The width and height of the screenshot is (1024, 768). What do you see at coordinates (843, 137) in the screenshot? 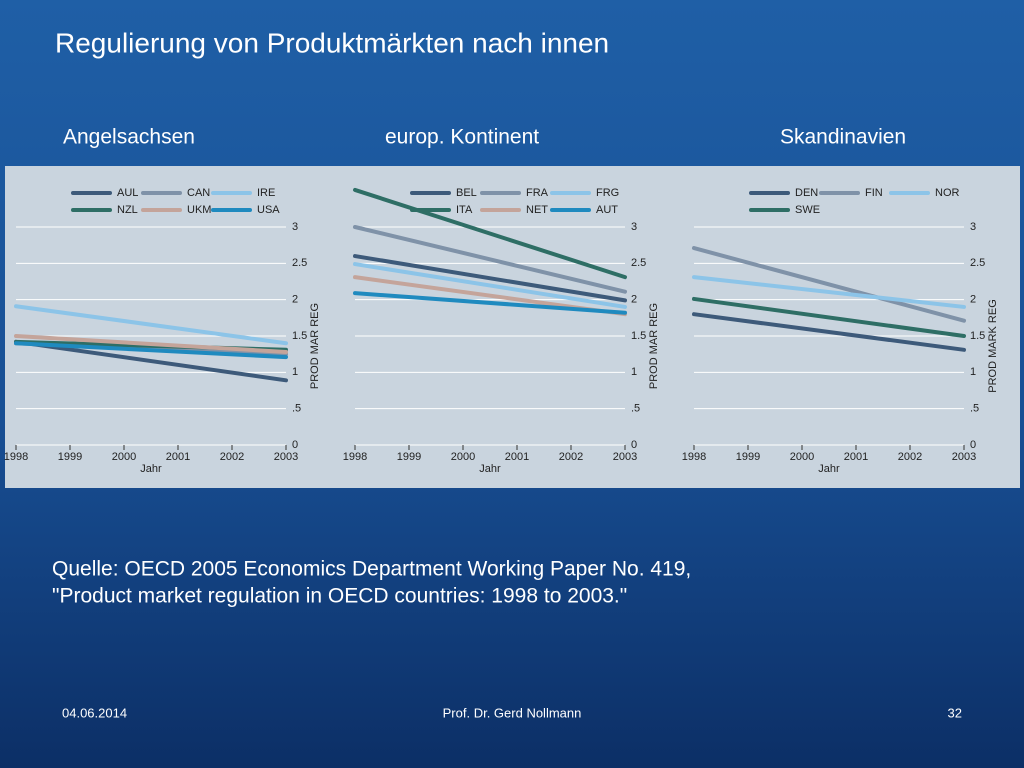
I see `section-heading: Skandinavien` at bounding box center [843, 137].